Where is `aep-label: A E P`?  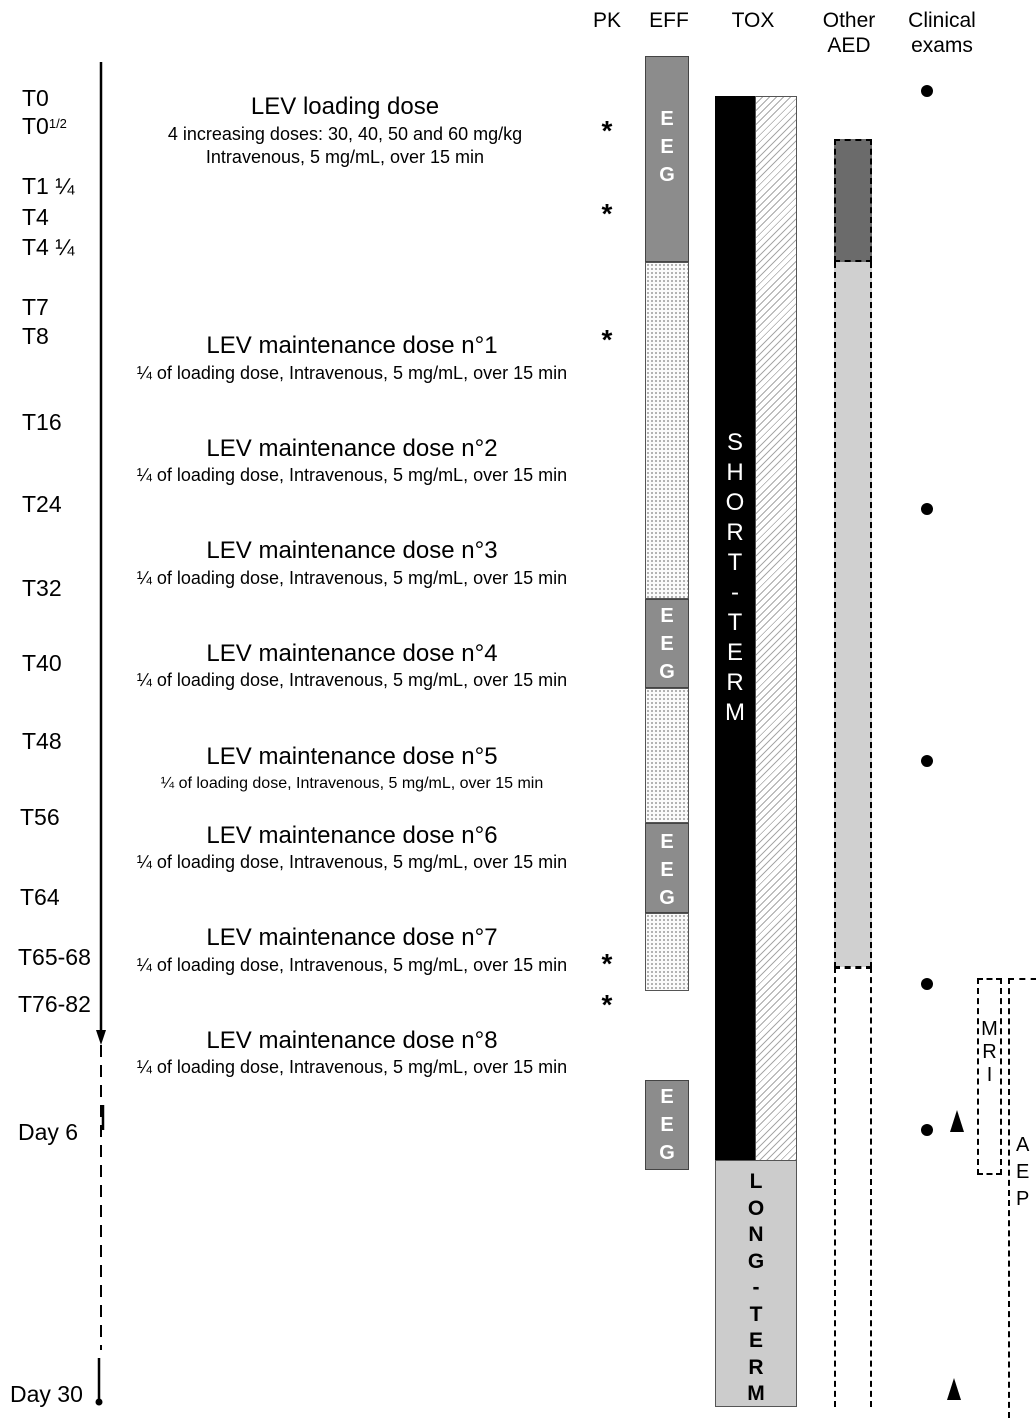
aep-label: A E P is located at coordinates (1023, 1096).